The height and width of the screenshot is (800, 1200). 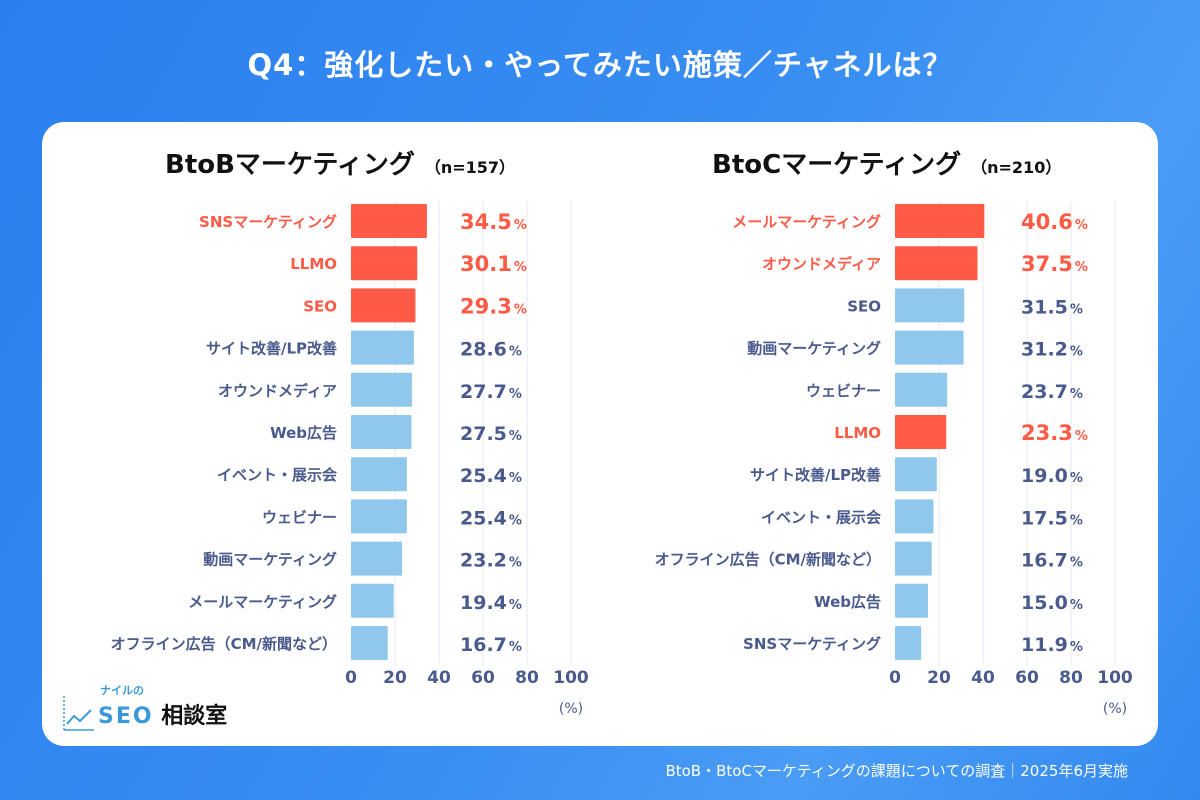 What do you see at coordinates (1052, 392) in the screenshot?
I see `value-label: 23.7%` at bounding box center [1052, 392].